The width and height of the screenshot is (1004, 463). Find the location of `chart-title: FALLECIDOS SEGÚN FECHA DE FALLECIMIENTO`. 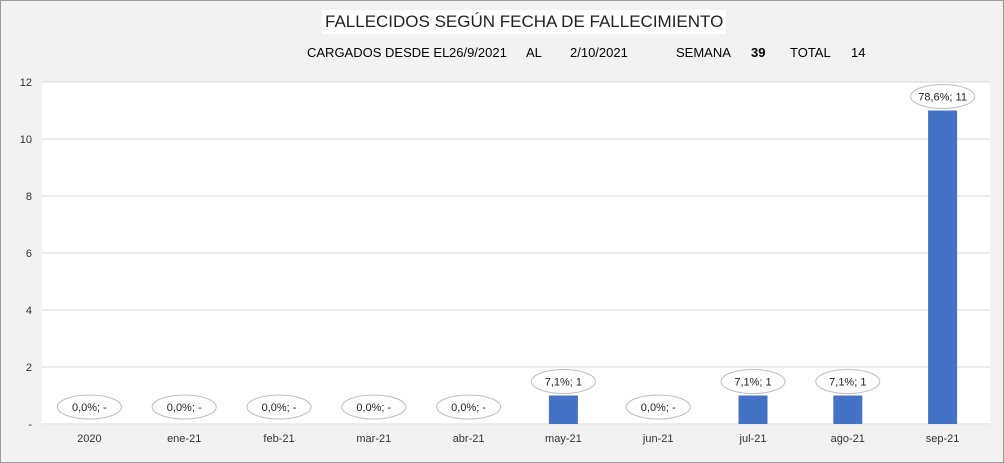

chart-title: FALLECIDOS SEGÚN FECHA DE FALLECIMIENTO is located at coordinates (524, 22).